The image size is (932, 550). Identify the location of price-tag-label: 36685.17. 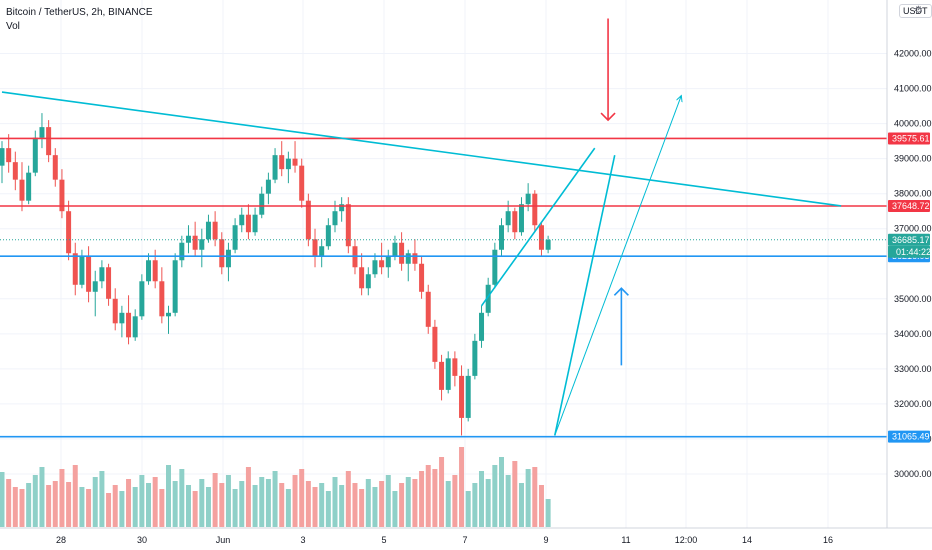
(911, 240).